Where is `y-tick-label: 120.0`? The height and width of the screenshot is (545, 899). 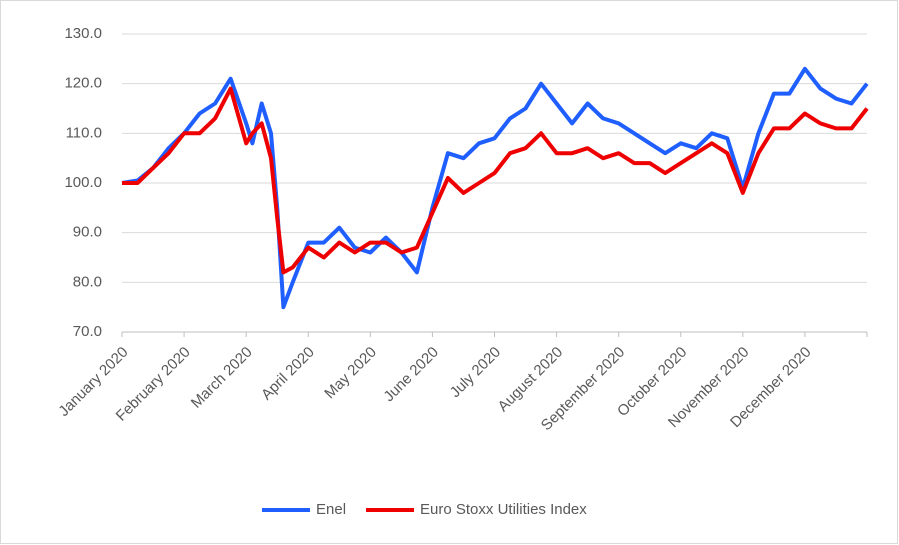
y-tick-label: 120.0 is located at coordinates (83, 83).